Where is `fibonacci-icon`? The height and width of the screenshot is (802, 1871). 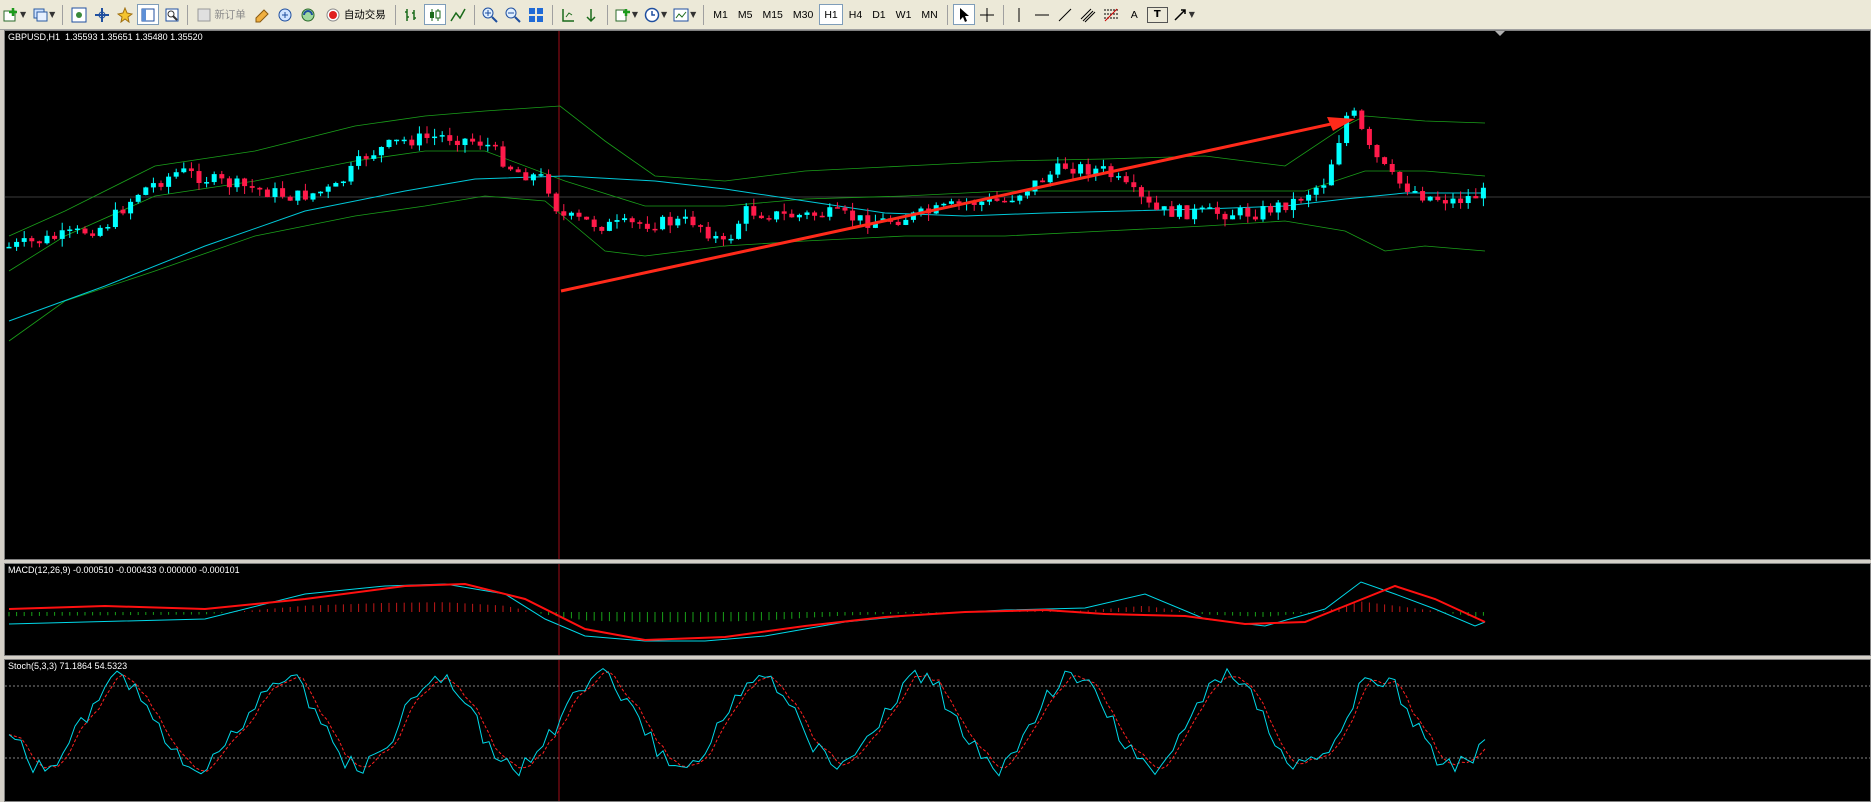
fibonacci-icon is located at coordinates (1111, 14).